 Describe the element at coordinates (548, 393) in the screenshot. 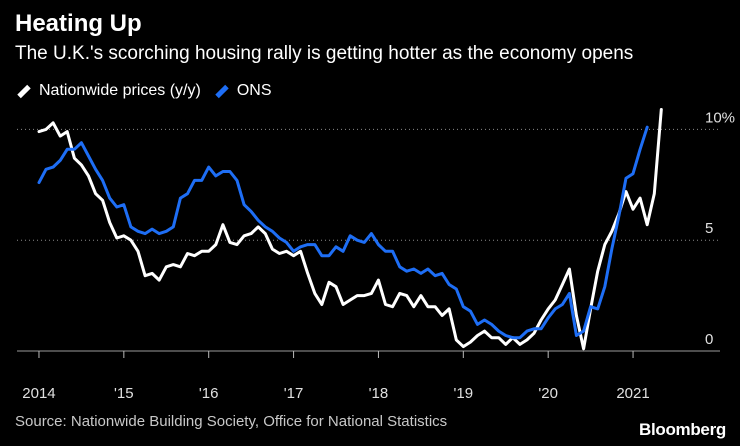

I see `x-tick-label-2020: '20` at that location.